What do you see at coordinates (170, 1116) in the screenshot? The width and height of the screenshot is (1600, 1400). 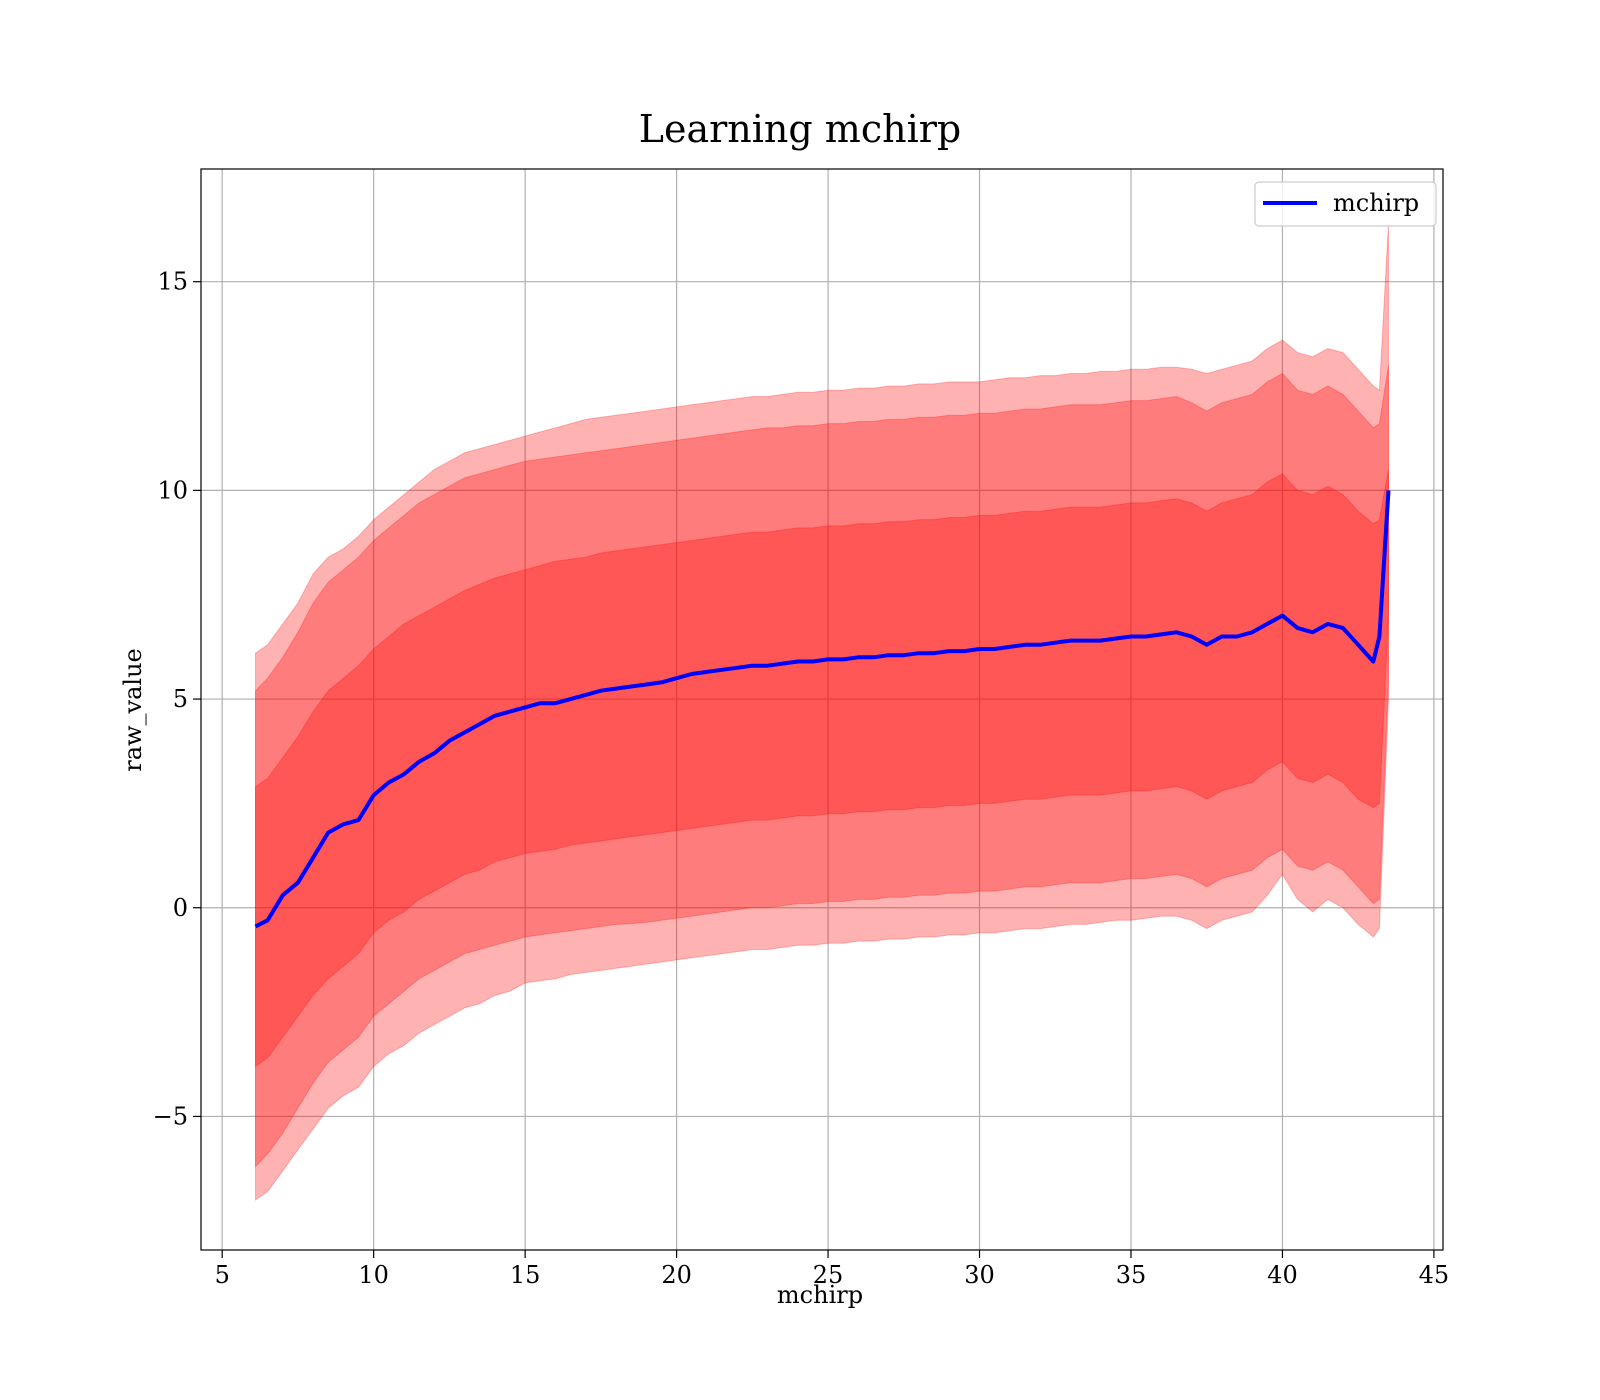 I see `y-tick-label: −5` at bounding box center [170, 1116].